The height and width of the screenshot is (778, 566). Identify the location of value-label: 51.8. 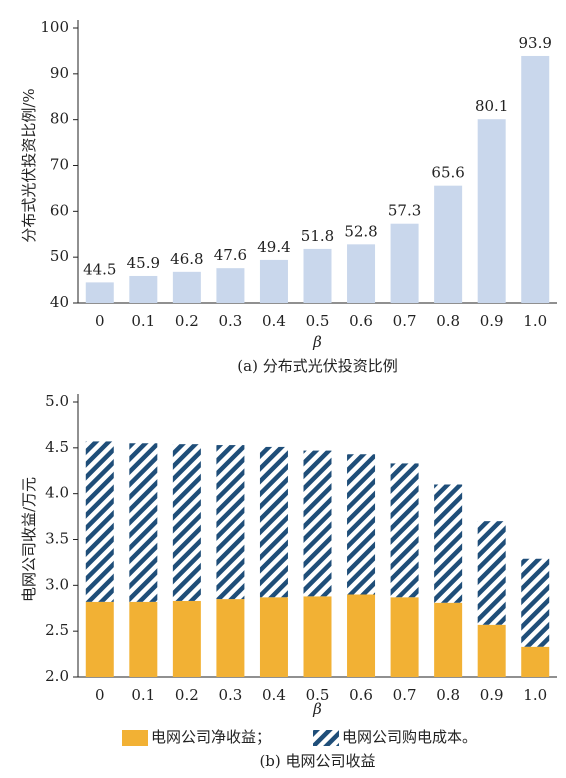
(317, 236).